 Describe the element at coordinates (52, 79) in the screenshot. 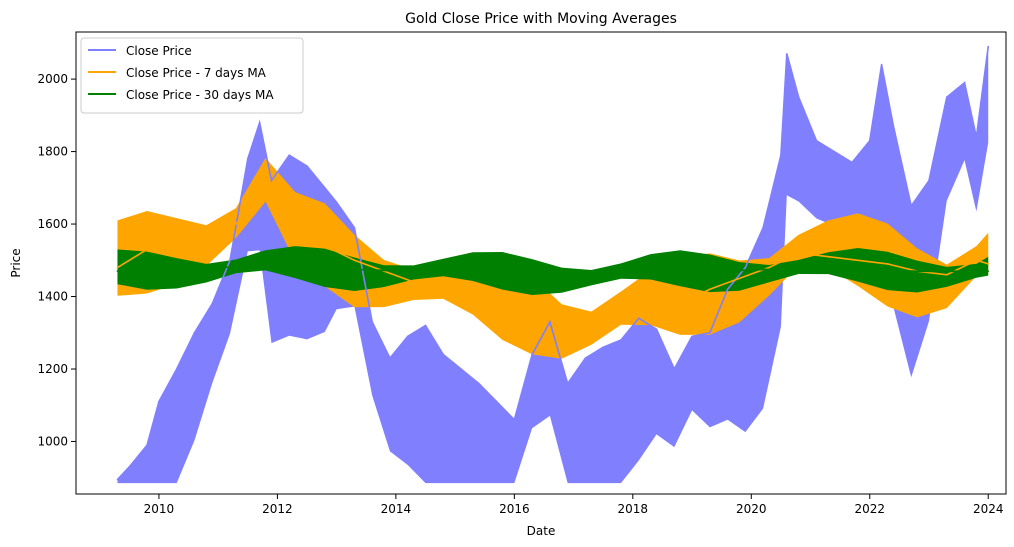

I see `y-tick-label: 2000` at that location.